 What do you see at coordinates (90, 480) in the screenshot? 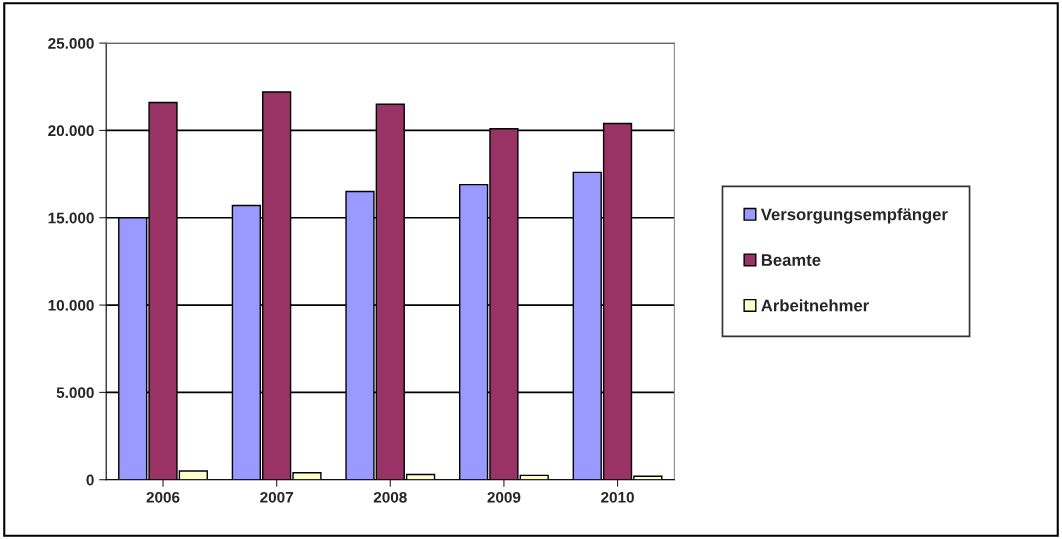
I see `y-tick-label: 0` at bounding box center [90, 480].